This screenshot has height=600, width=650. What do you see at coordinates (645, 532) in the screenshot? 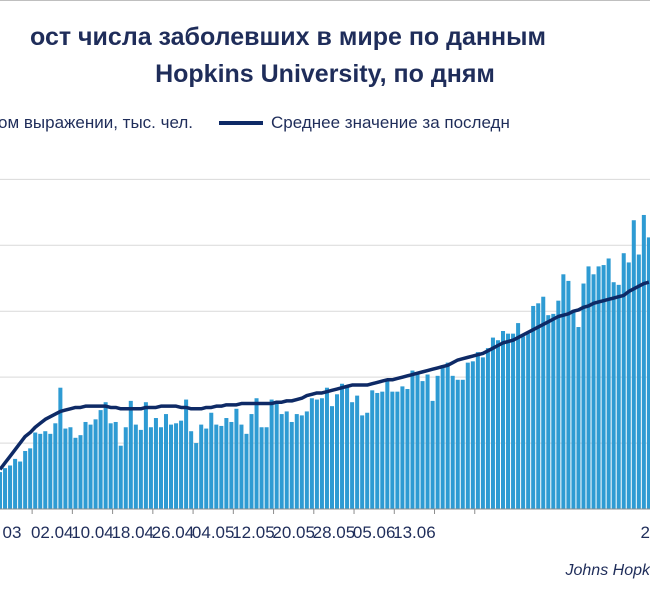
I see `x-tick-label: 2` at bounding box center [645, 532].